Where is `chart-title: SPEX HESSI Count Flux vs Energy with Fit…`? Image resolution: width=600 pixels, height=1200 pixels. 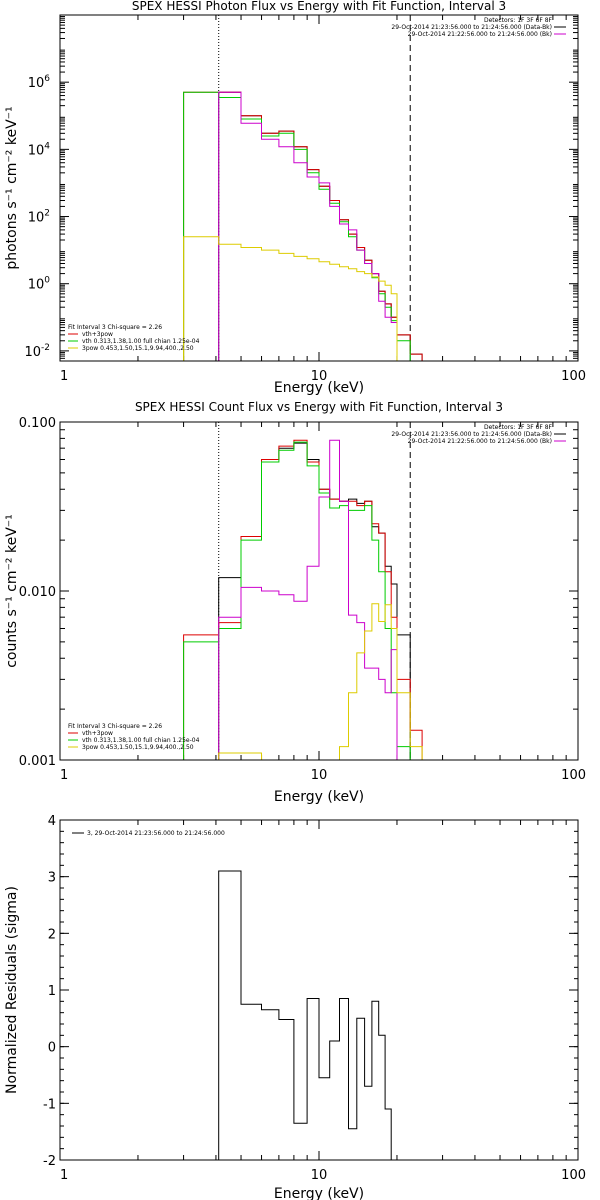
chart-title: SPEX HESSI Count Flux vs Energy with Fit… is located at coordinates (319, 407).